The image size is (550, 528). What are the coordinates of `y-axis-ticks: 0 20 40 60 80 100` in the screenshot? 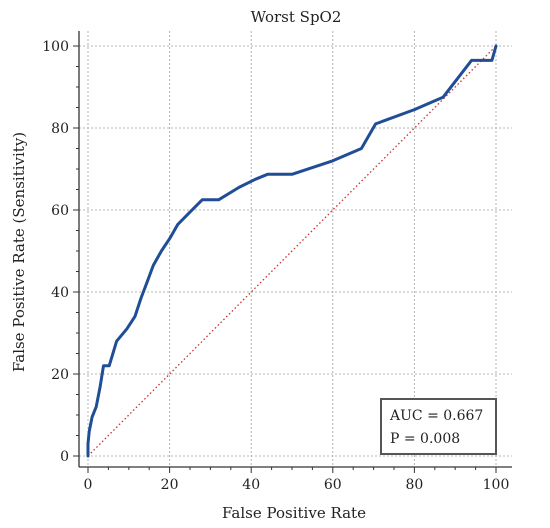 It's located at (60, 252).